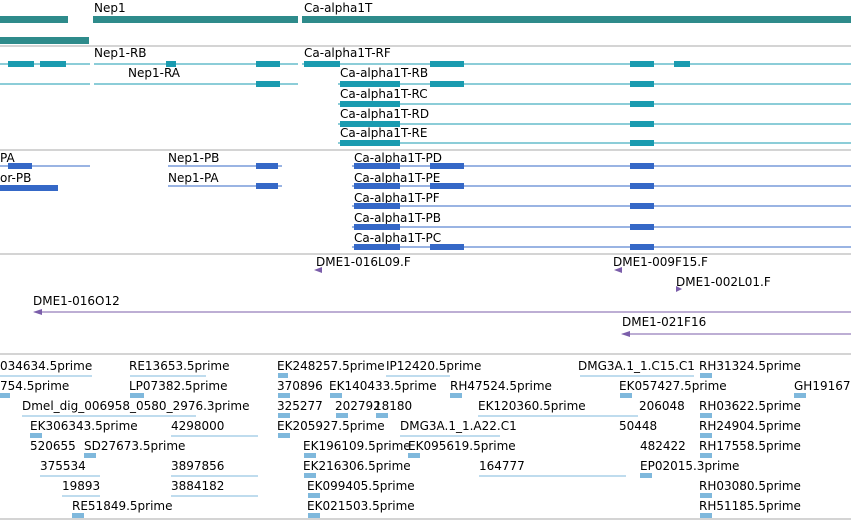 The image size is (851, 521). What do you see at coordinates (134, 446) in the screenshot?
I see `est-label: SD27673.5prime` at bounding box center [134, 446].